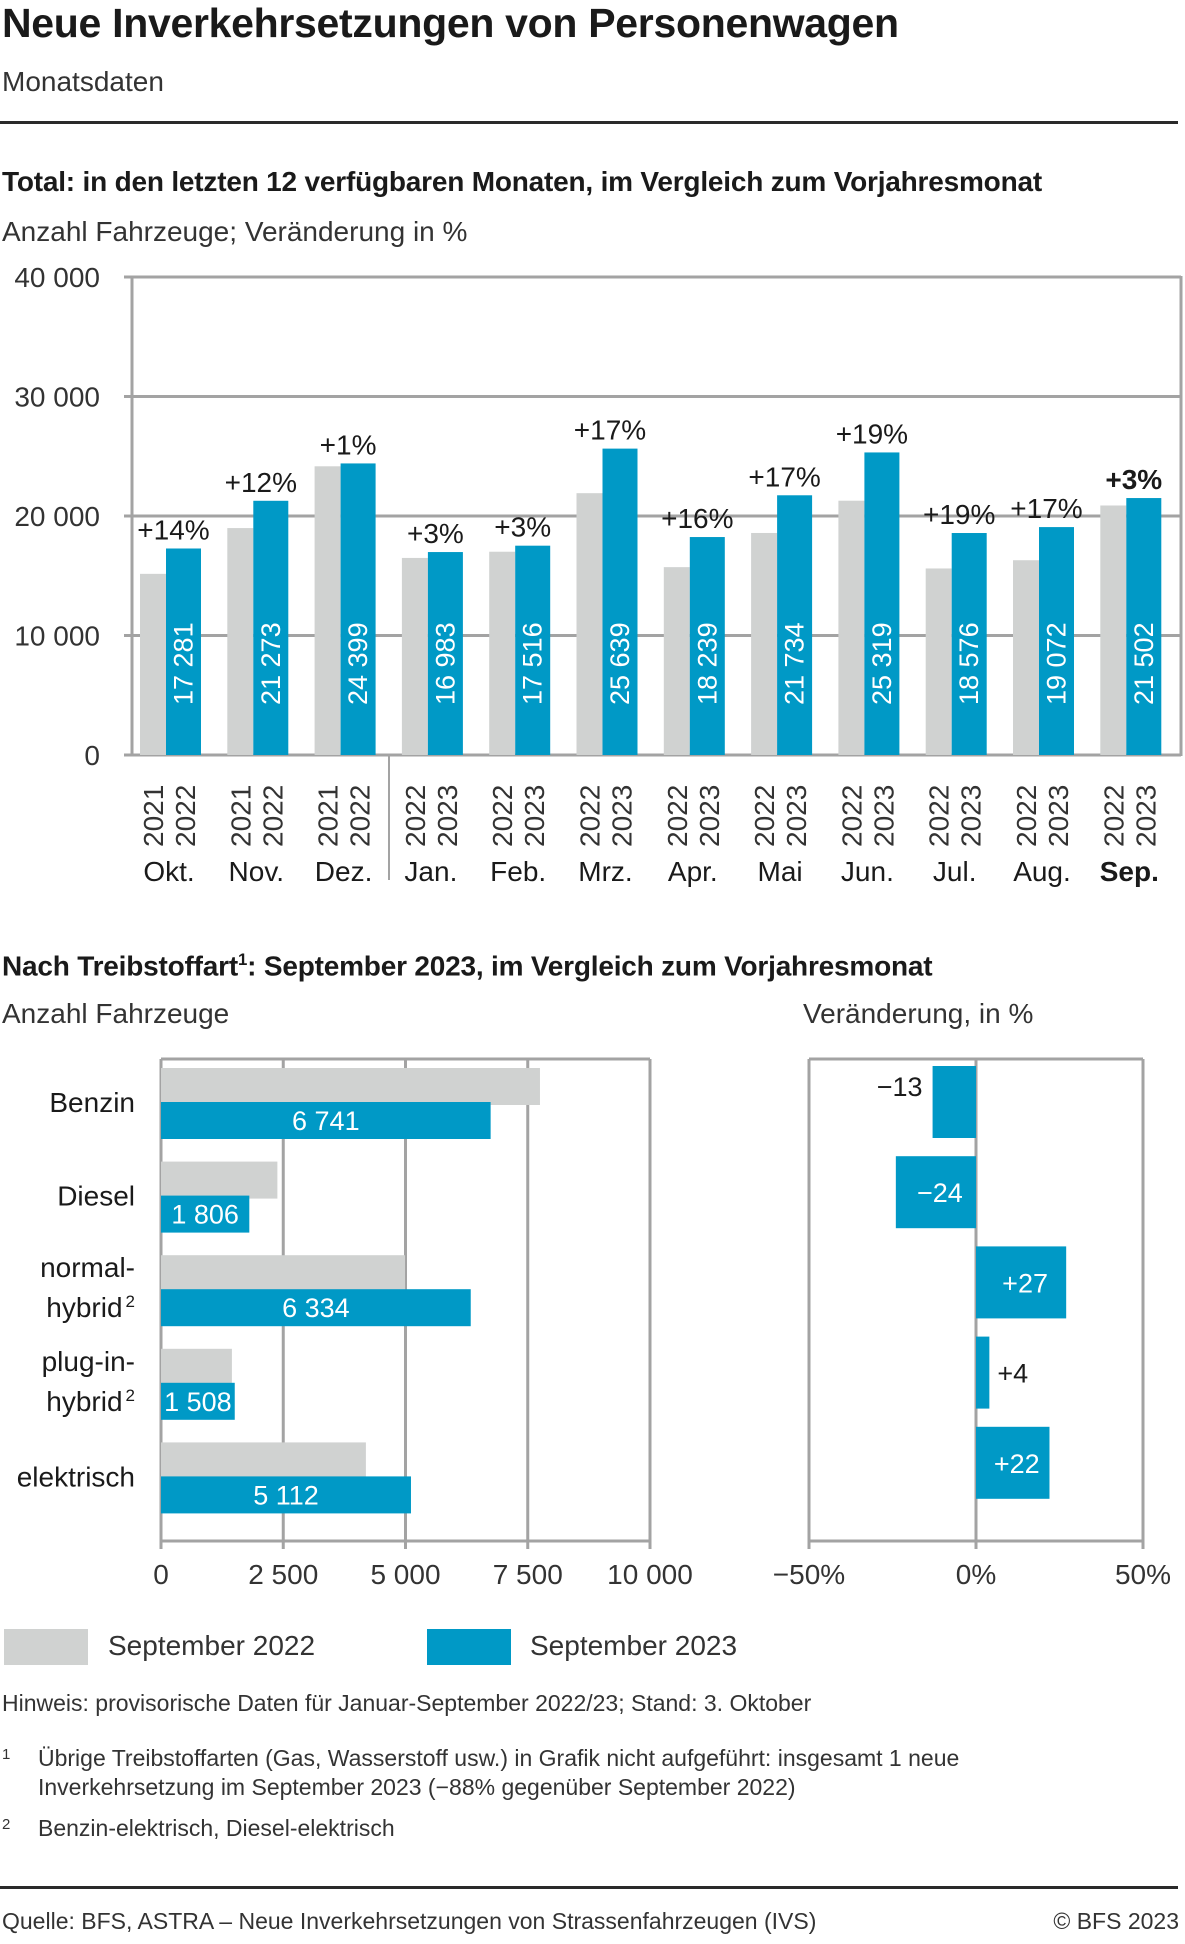 The height and width of the screenshot is (1944, 1185). What do you see at coordinates (469, 1647) in the screenshot?
I see `legend-swatch-2023` at bounding box center [469, 1647].